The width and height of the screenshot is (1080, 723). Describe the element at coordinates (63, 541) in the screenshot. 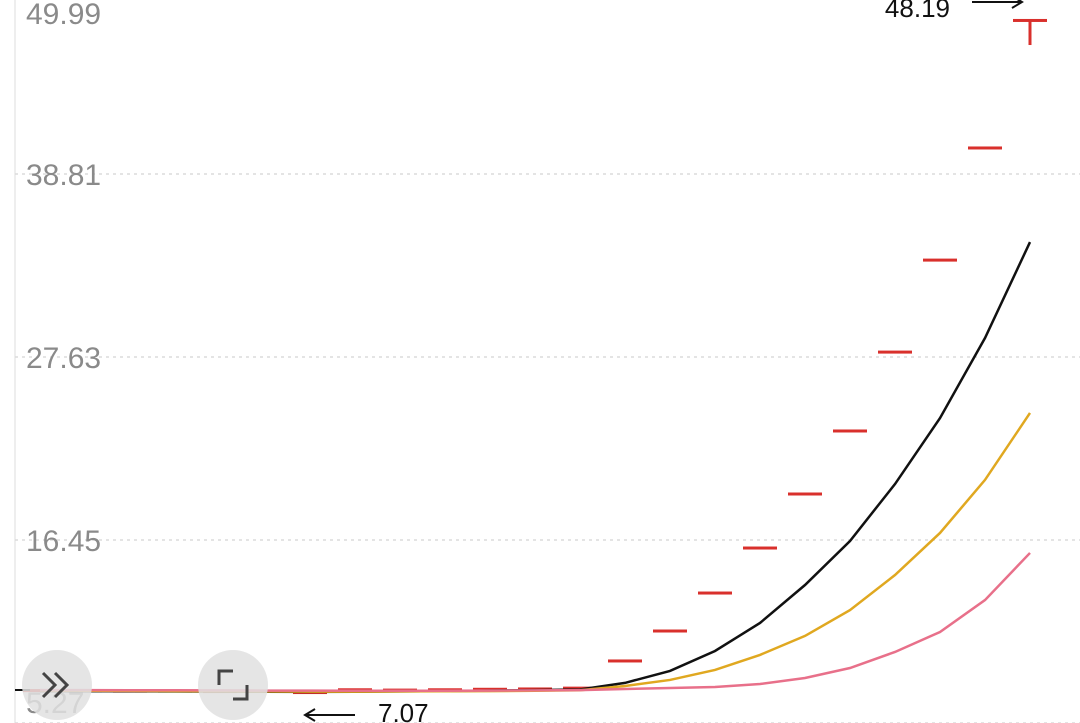

I see `y-tick-label: 16.45` at that location.